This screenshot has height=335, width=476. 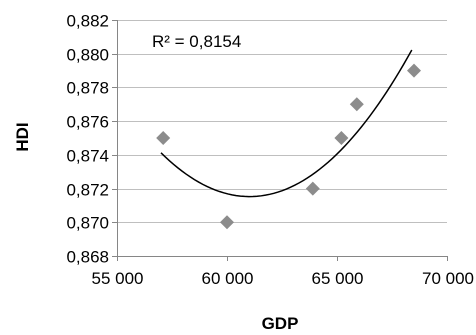 I want to click on y-axis-title: HDI, so click(x=22, y=136).